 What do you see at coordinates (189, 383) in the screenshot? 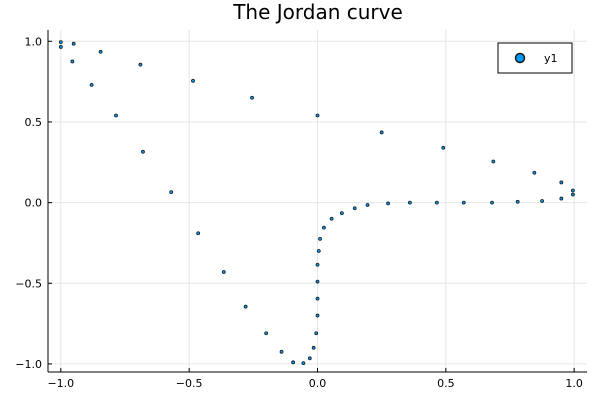
I see `x-tick-label-1: −0.5` at bounding box center [189, 383].